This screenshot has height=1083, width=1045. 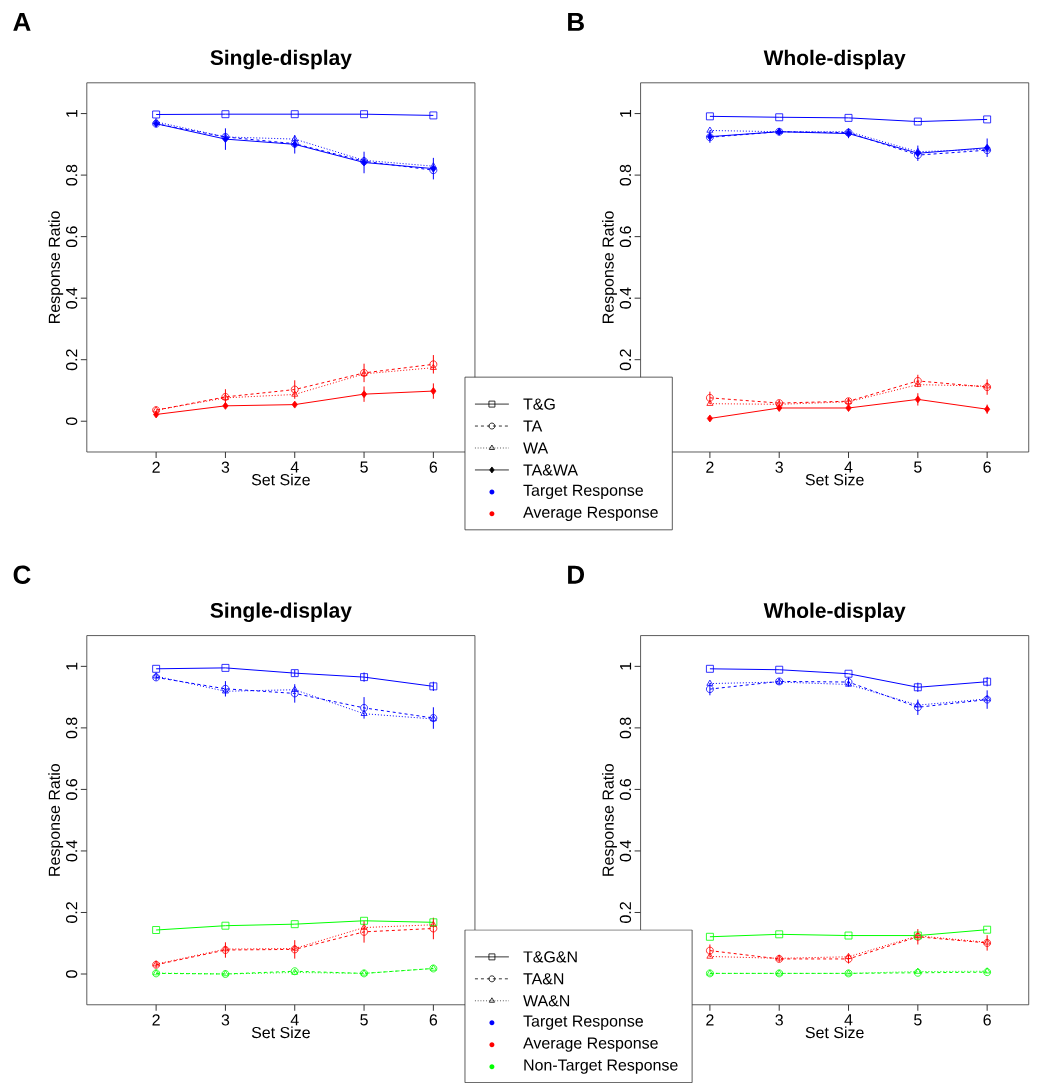 What do you see at coordinates (550, 957) in the screenshot?
I see `text: T&G&N` at bounding box center [550, 957].